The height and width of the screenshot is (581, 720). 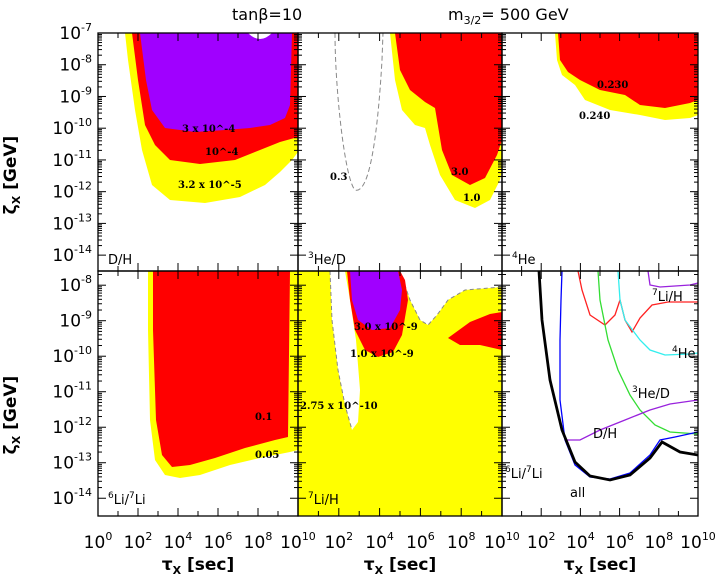 What do you see at coordinates (657, 313) in the screenshot?
I see `all-line-he4` at bounding box center [657, 313].